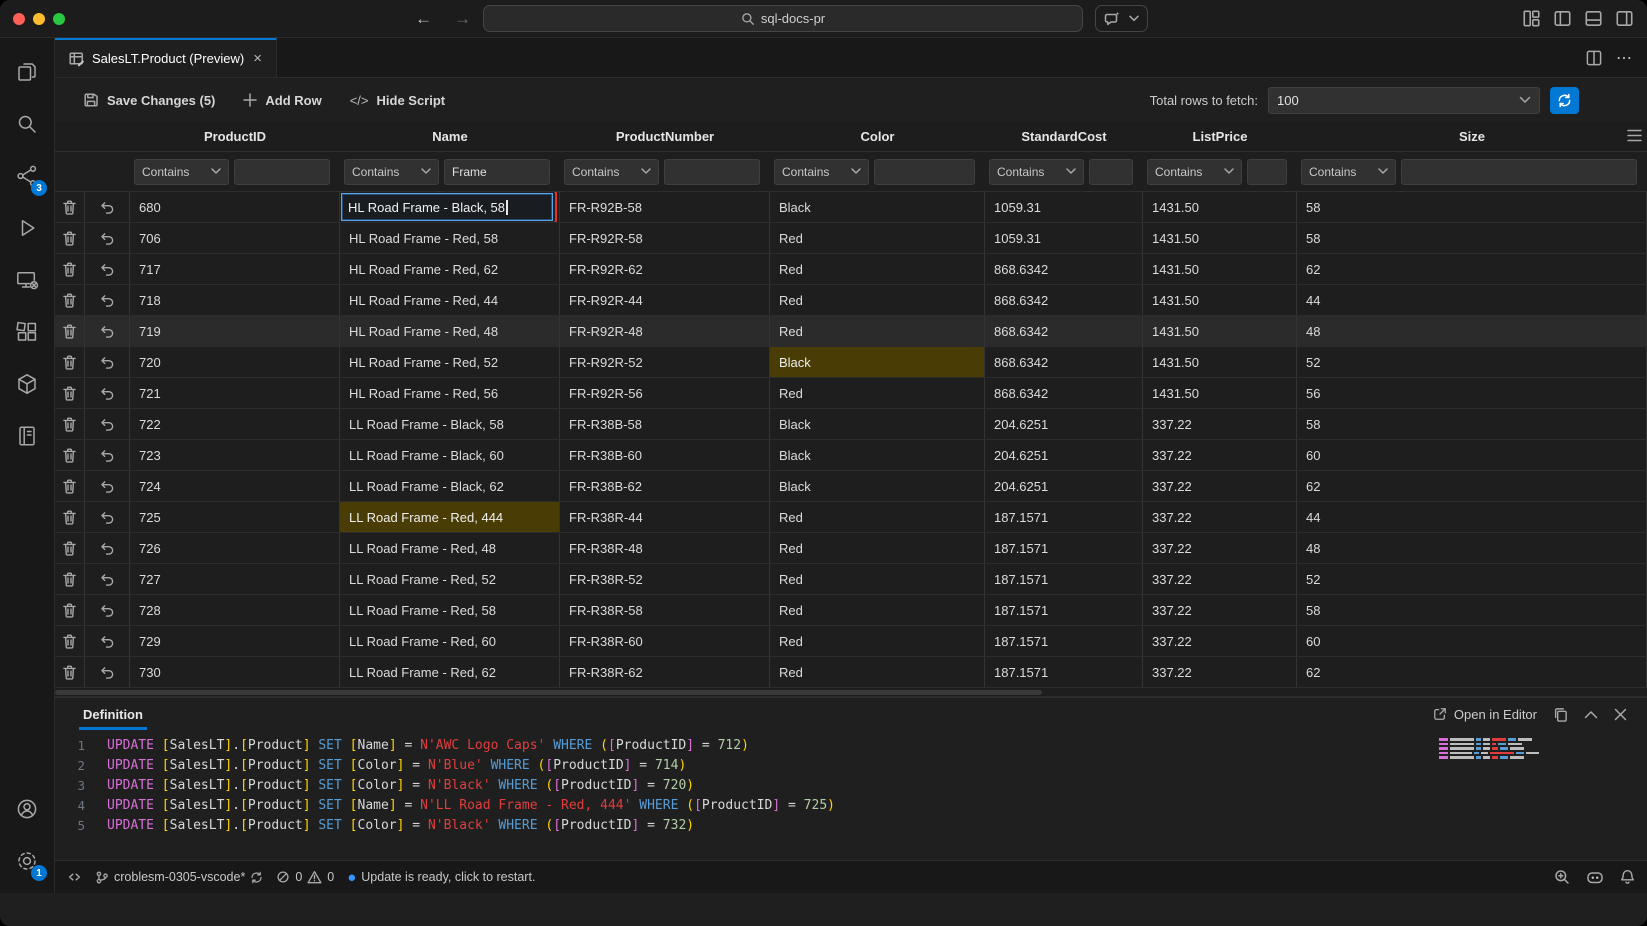 The height and width of the screenshot is (926, 1647). I want to click on toggle-secondary-sidebar-icon, so click(1624, 18).